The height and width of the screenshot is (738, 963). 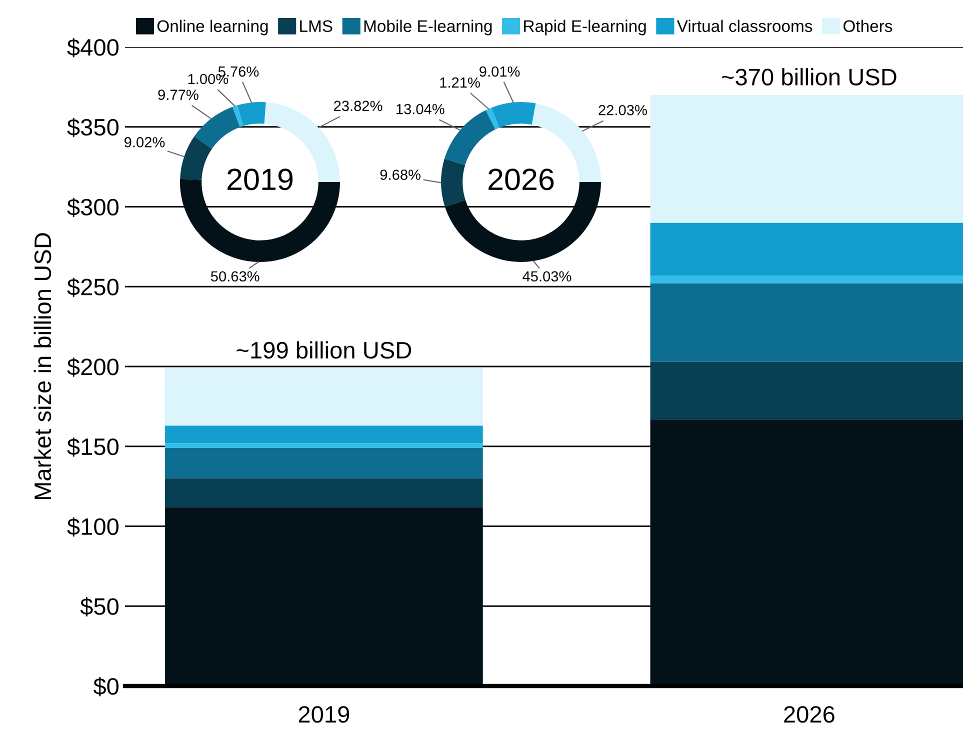 What do you see at coordinates (93, 526) in the screenshot?
I see `y-tick-label: $100` at bounding box center [93, 526].